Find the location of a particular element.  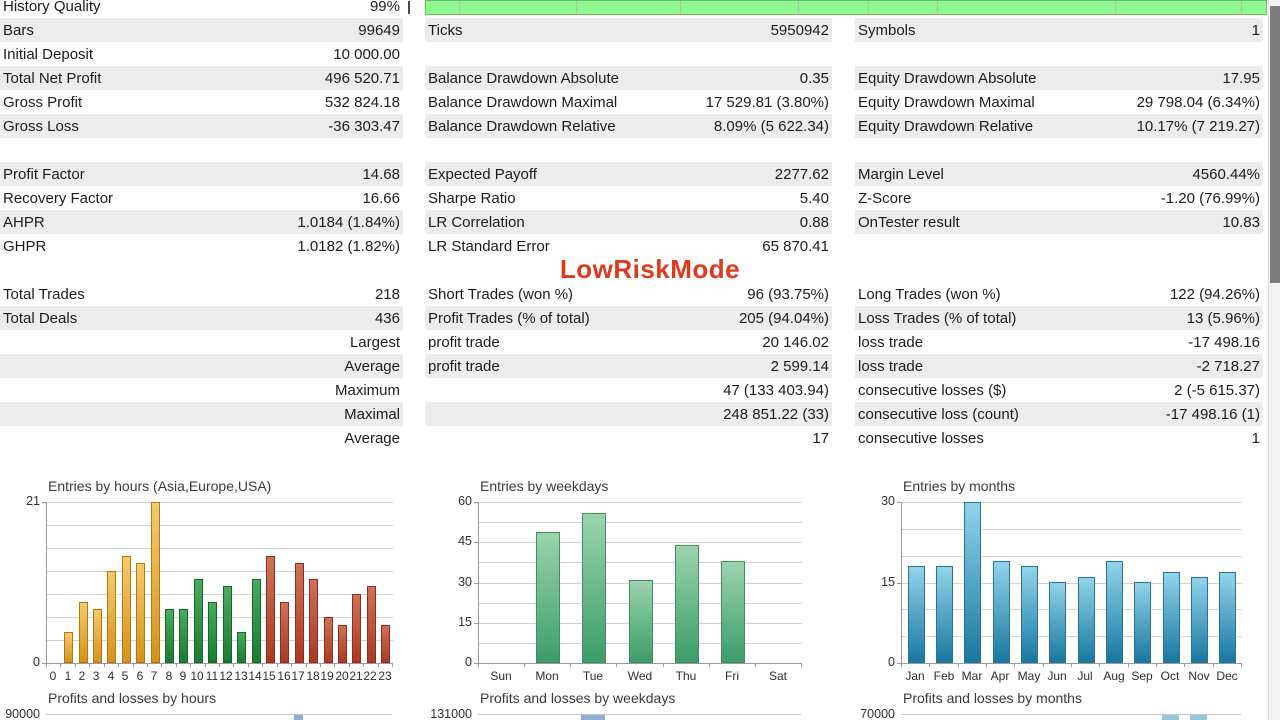

y-axis-label: 60 is located at coordinates (465, 501).